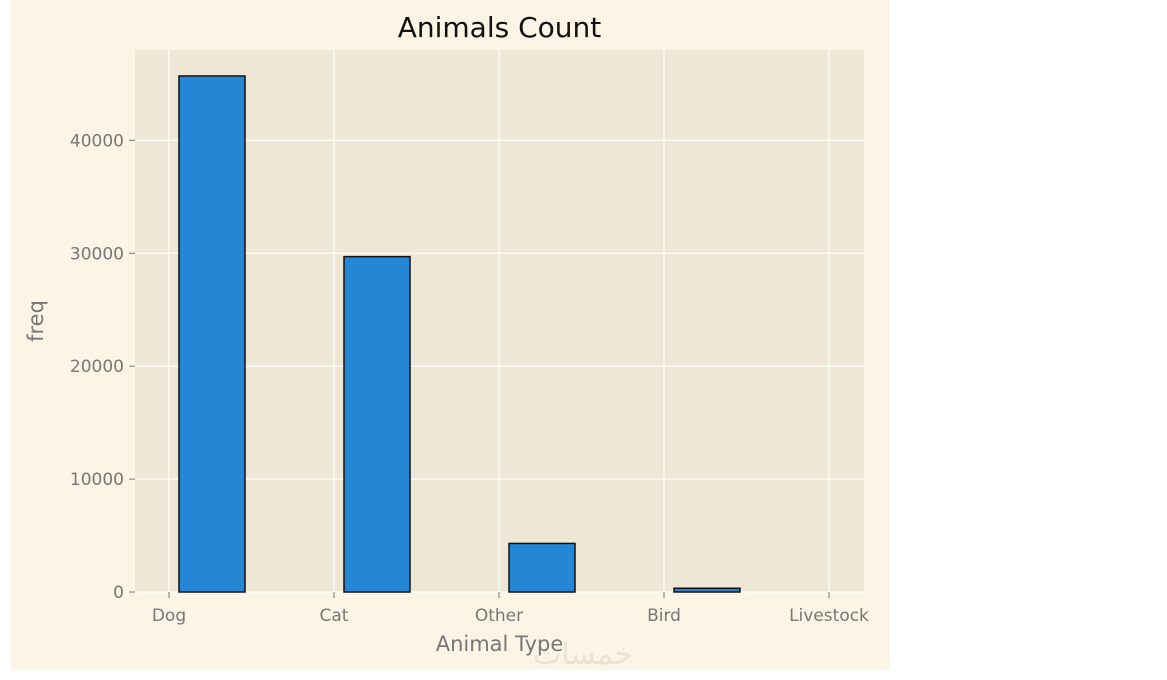 The width and height of the screenshot is (1167, 680). Describe the element at coordinates (500, 27) in the screenshot. I see `chart-title: Animals Count` at that location.